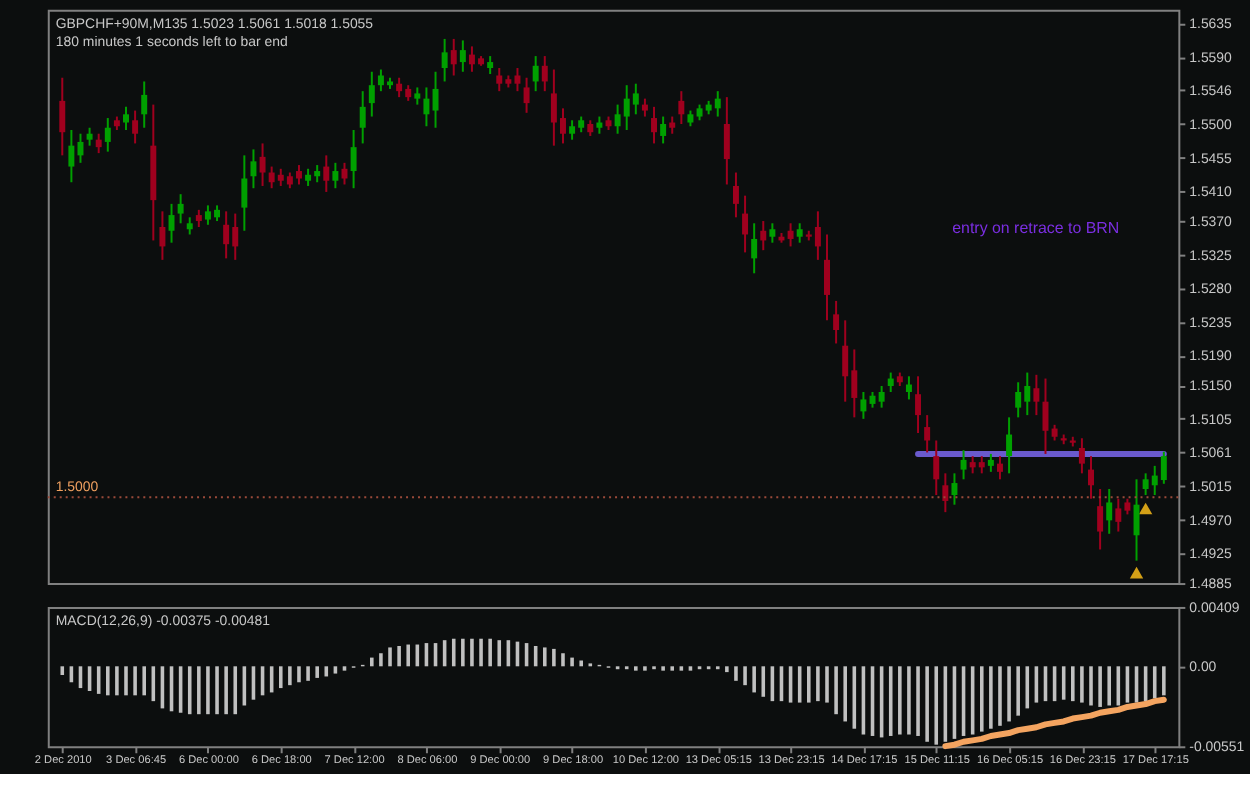  Describe the element at coordinates (1036, 227) in the screenshot. I see `annotation: entry on retrace to BRN` at that location.